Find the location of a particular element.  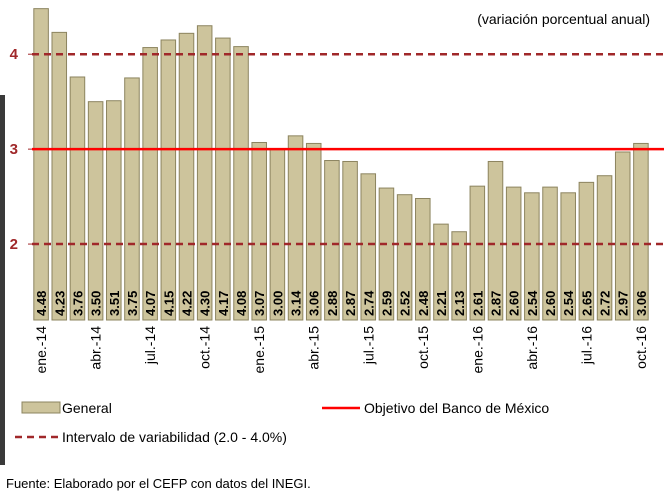

x-tick-label: ene.-16 is located at coordinates (477, 350).